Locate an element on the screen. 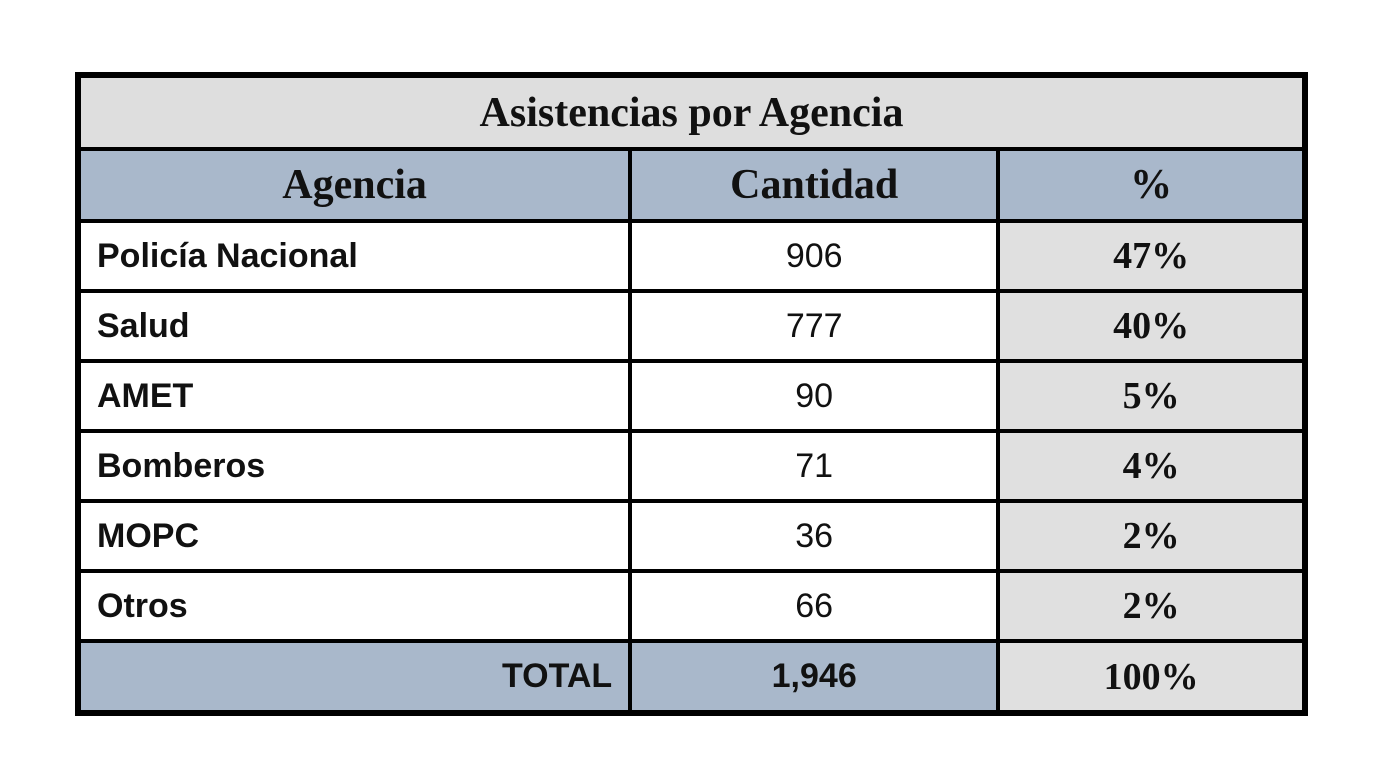 This screenshot has height=782, width=1390. agency-cell: AMET is located at coordinates (354, 396).